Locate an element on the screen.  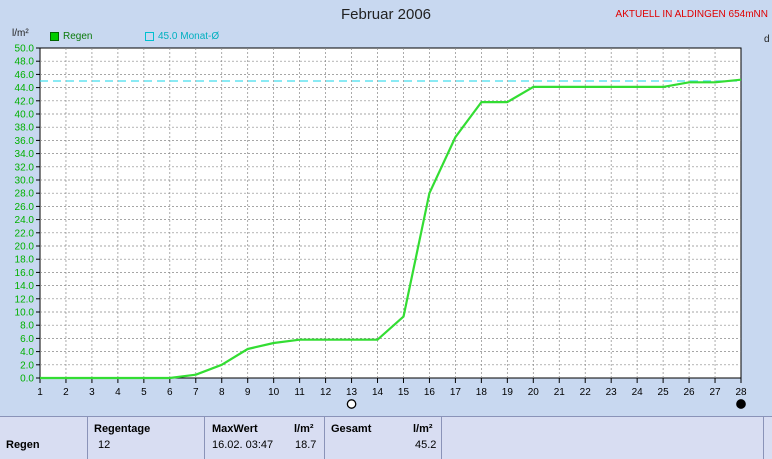
x-tick-label: 9 is located at coordinates (248, 392).